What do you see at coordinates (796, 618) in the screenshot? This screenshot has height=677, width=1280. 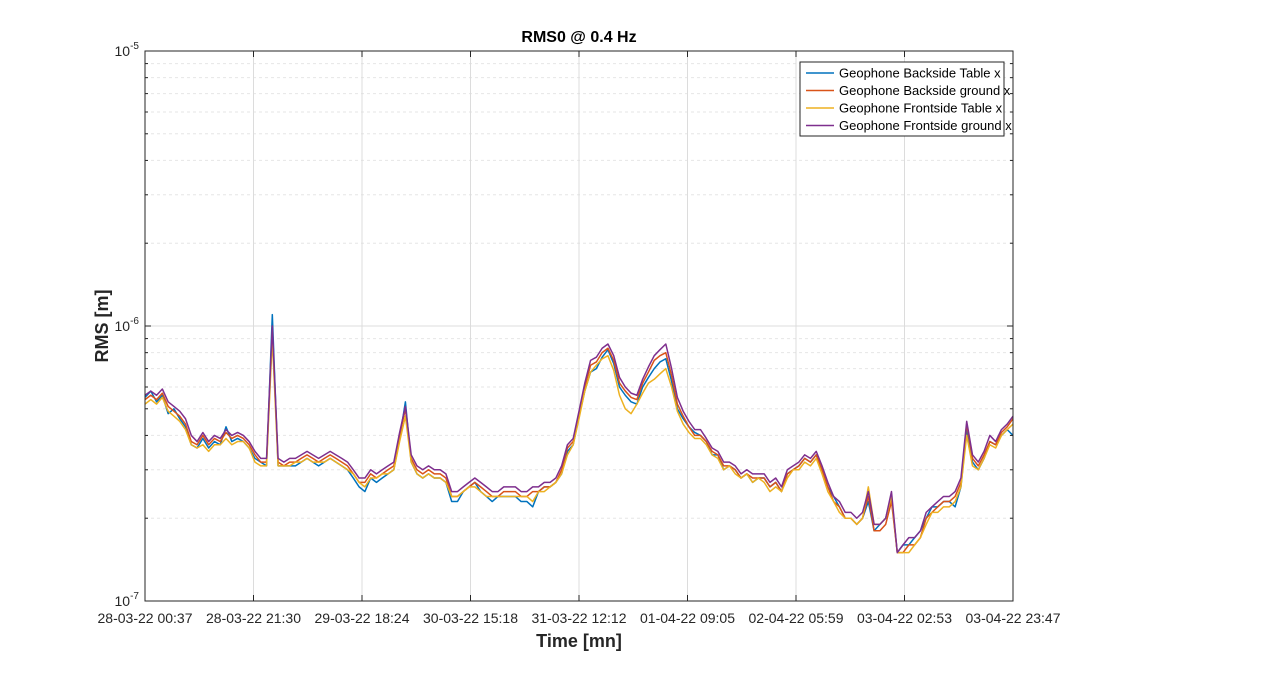 I see `x-tick-label: 02-04-22 05:59` at bounding box center [796, 618].